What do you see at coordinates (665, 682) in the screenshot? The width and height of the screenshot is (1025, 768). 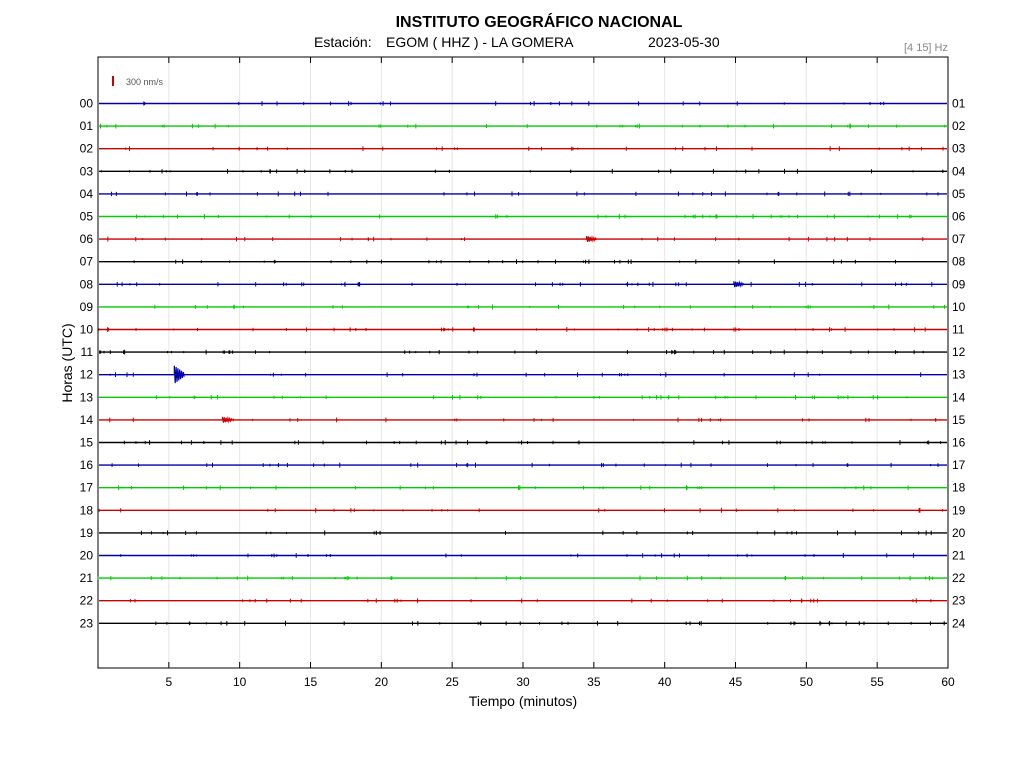 I see `x-tick-label: 40` at bounding box center [665, 682].